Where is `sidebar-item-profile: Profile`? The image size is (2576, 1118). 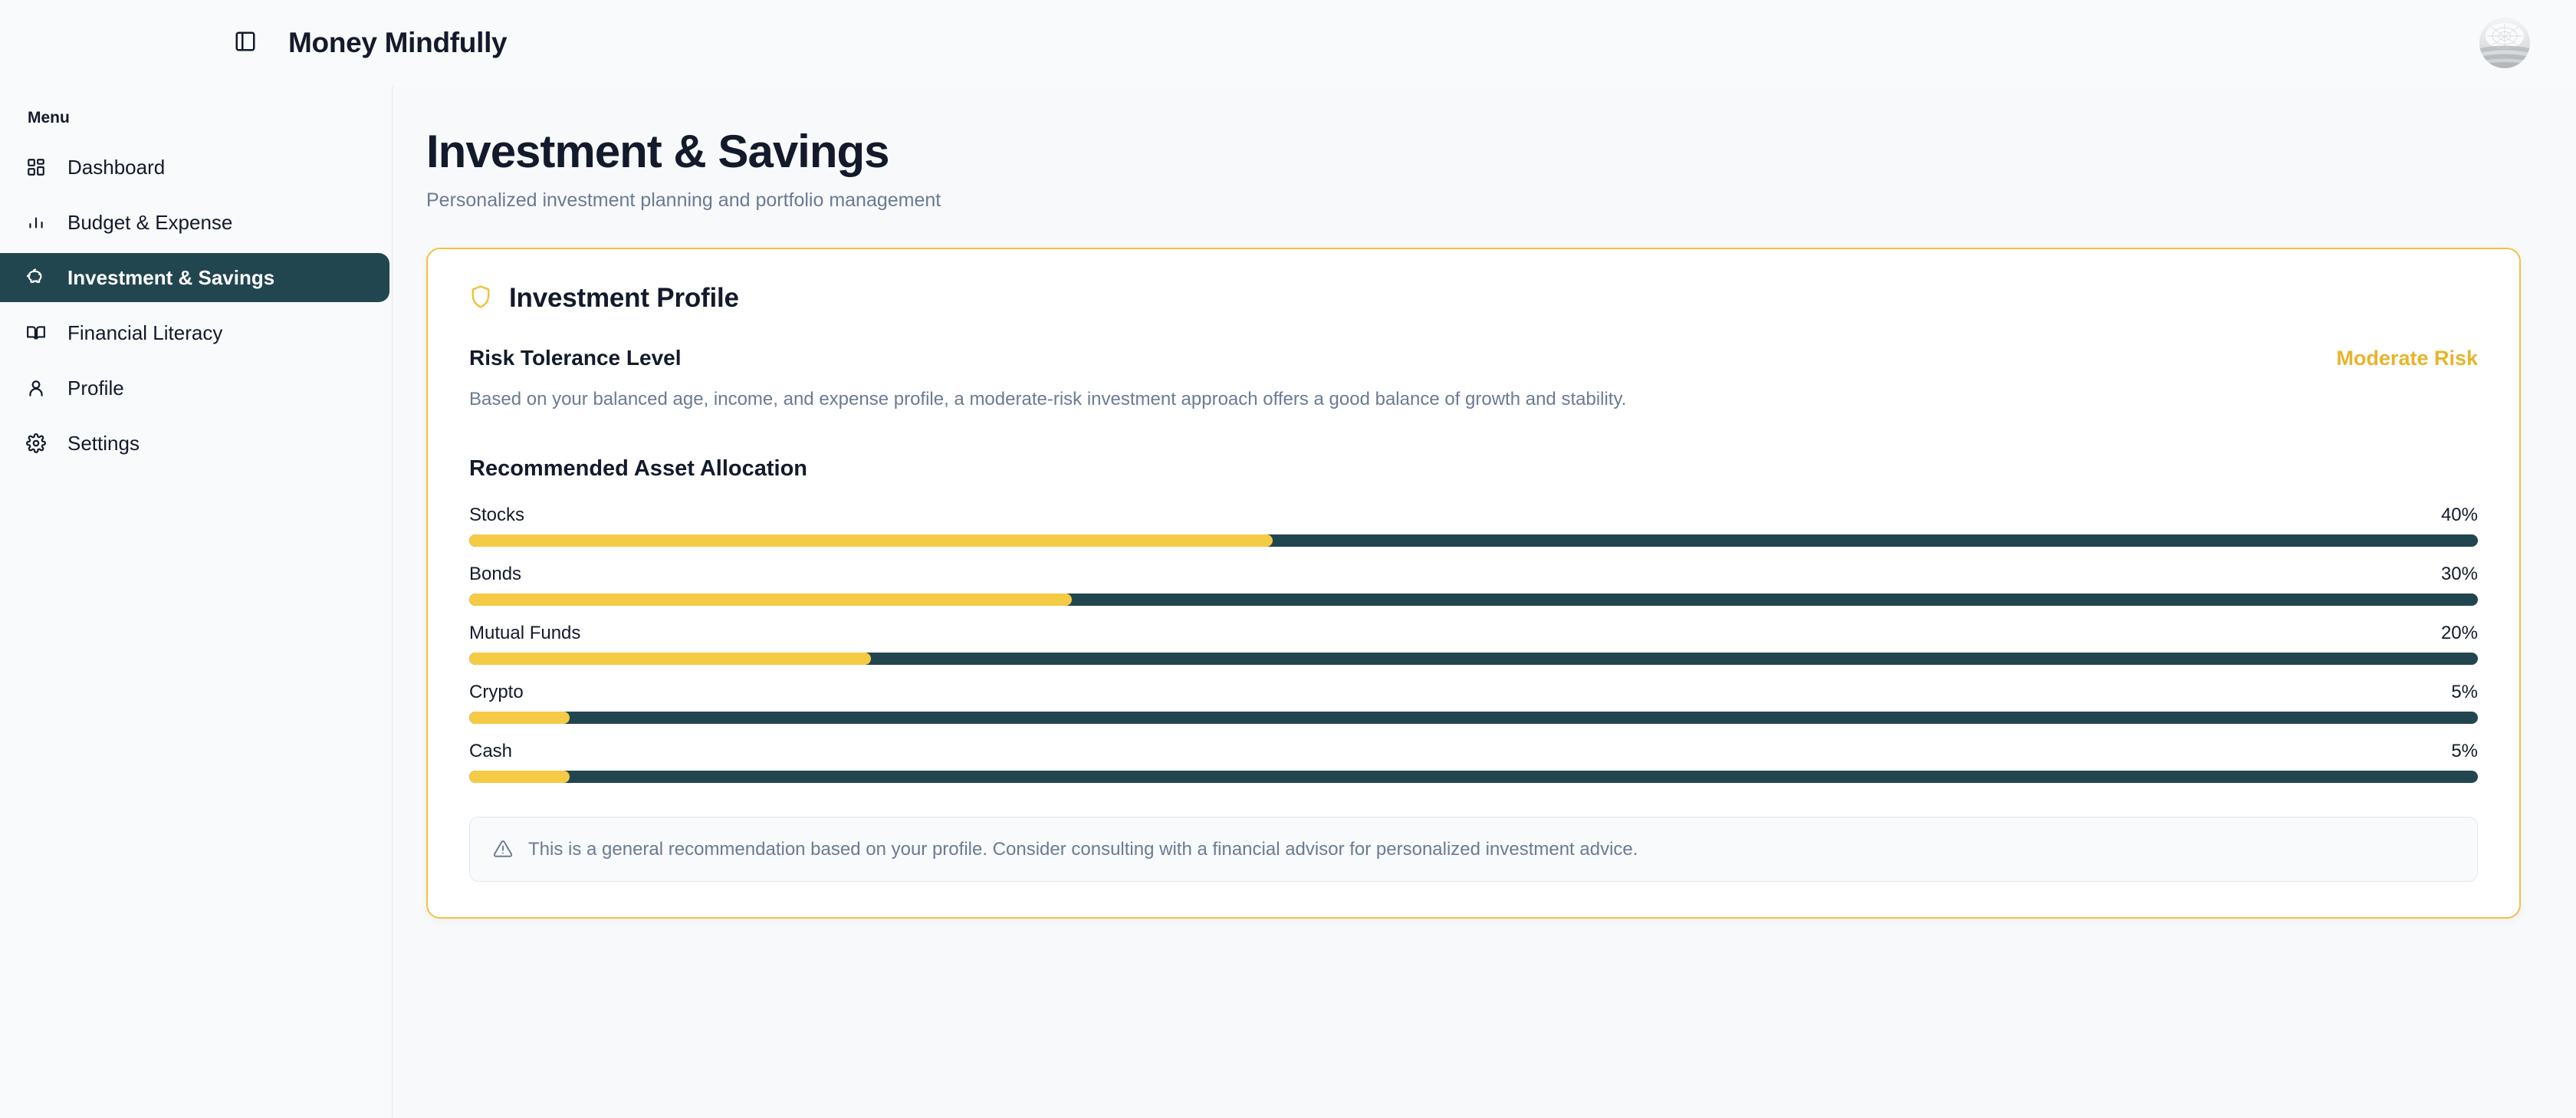 sidebar-item-profile: Profile is located at coordinates (195, 388).